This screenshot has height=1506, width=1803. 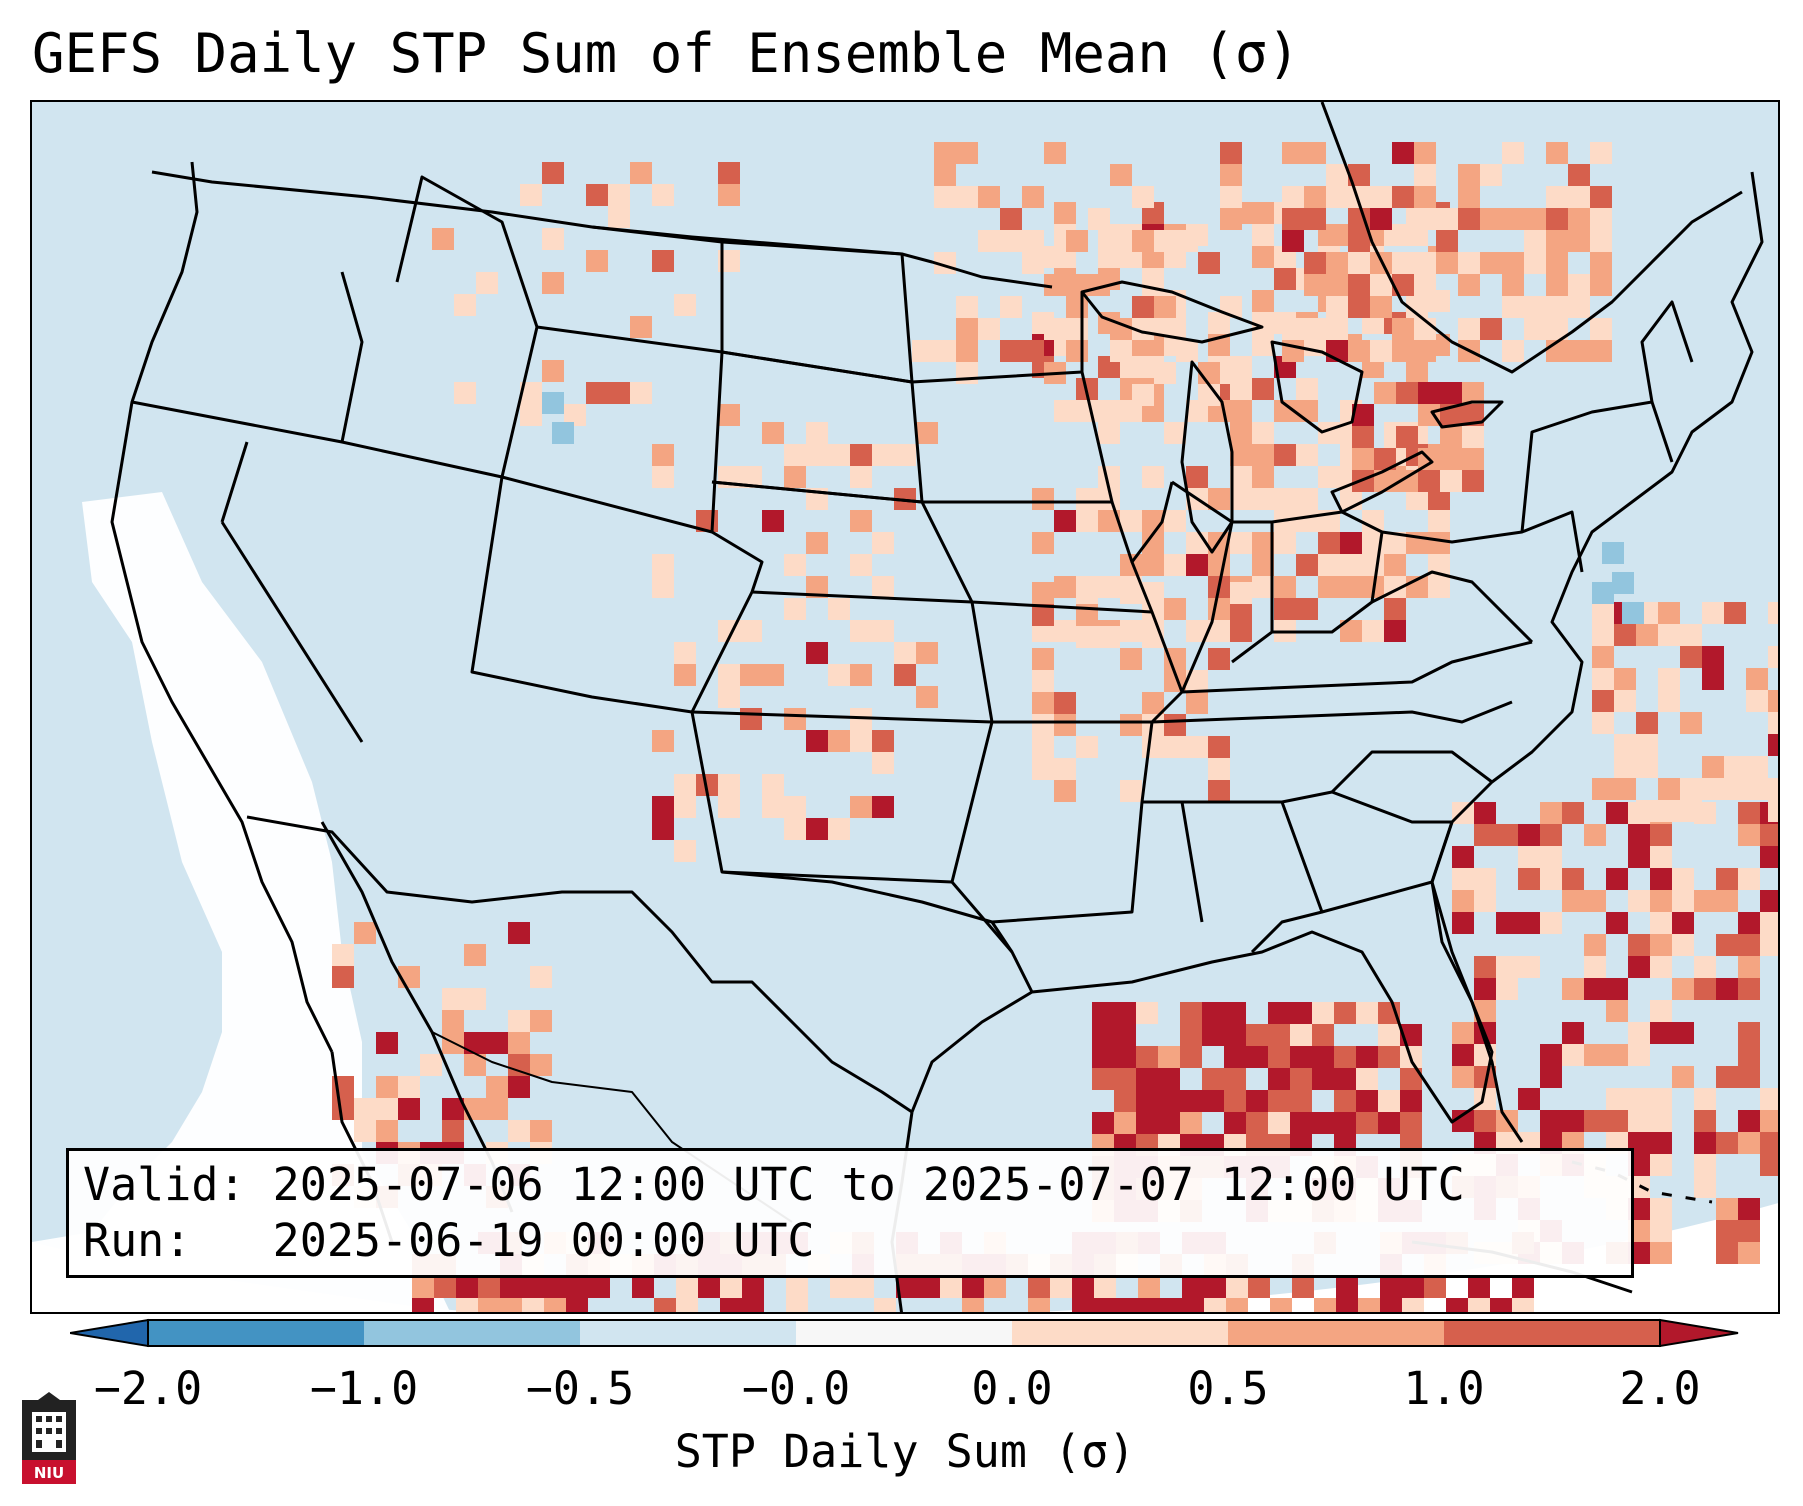 I want to click on run-value: 2025-06-19 00:00 UTC, so click(x=543, y=1240).